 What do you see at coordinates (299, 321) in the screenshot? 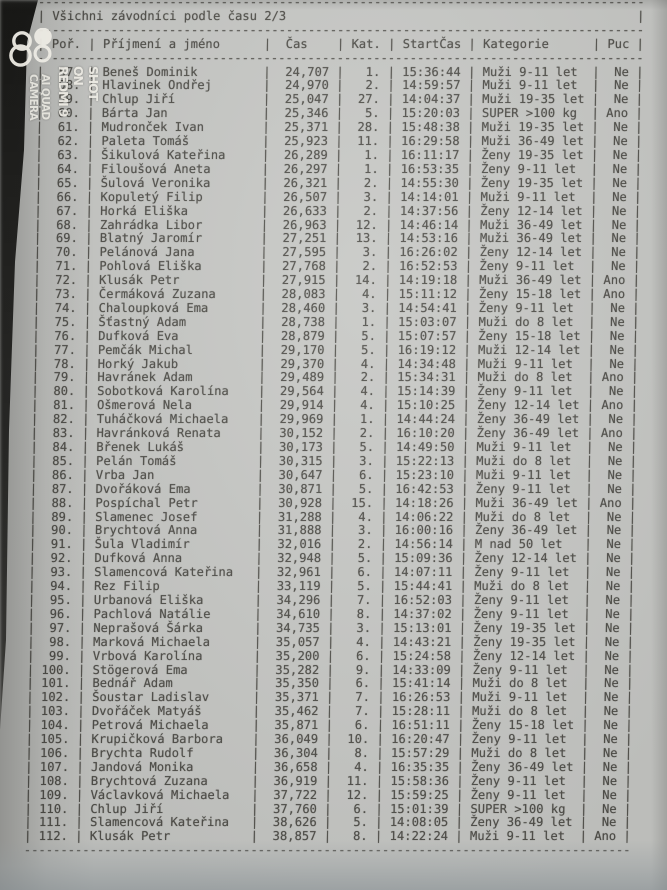
I see `cell-time: 28,738` at bounding box center [299, 321].